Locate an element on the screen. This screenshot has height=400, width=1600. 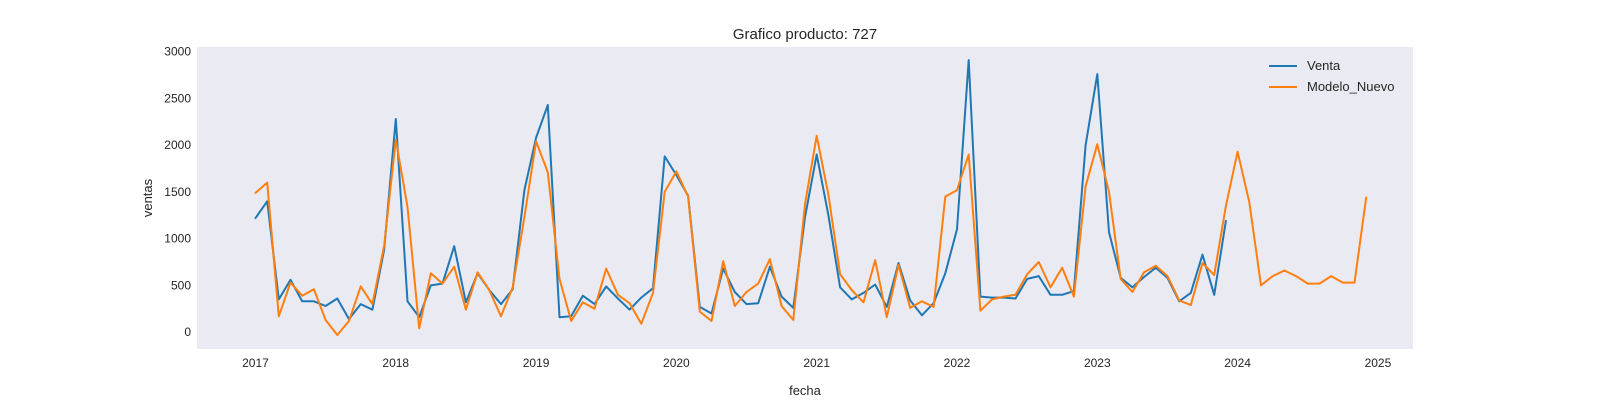
x-tick-label: 2018 is located at coordinates (395, 363).